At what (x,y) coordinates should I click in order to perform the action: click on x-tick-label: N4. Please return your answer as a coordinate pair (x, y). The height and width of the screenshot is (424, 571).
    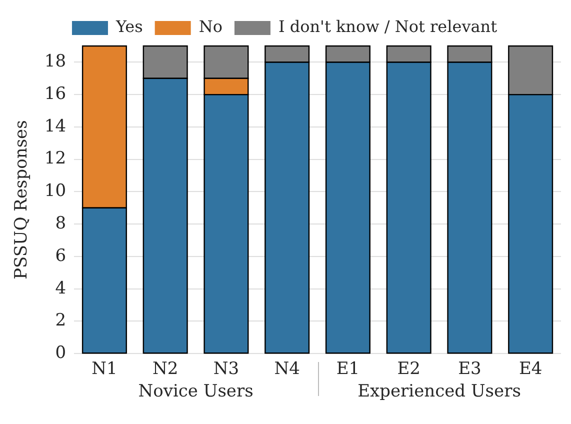
    Looking at the image, I should click on (287, 369).